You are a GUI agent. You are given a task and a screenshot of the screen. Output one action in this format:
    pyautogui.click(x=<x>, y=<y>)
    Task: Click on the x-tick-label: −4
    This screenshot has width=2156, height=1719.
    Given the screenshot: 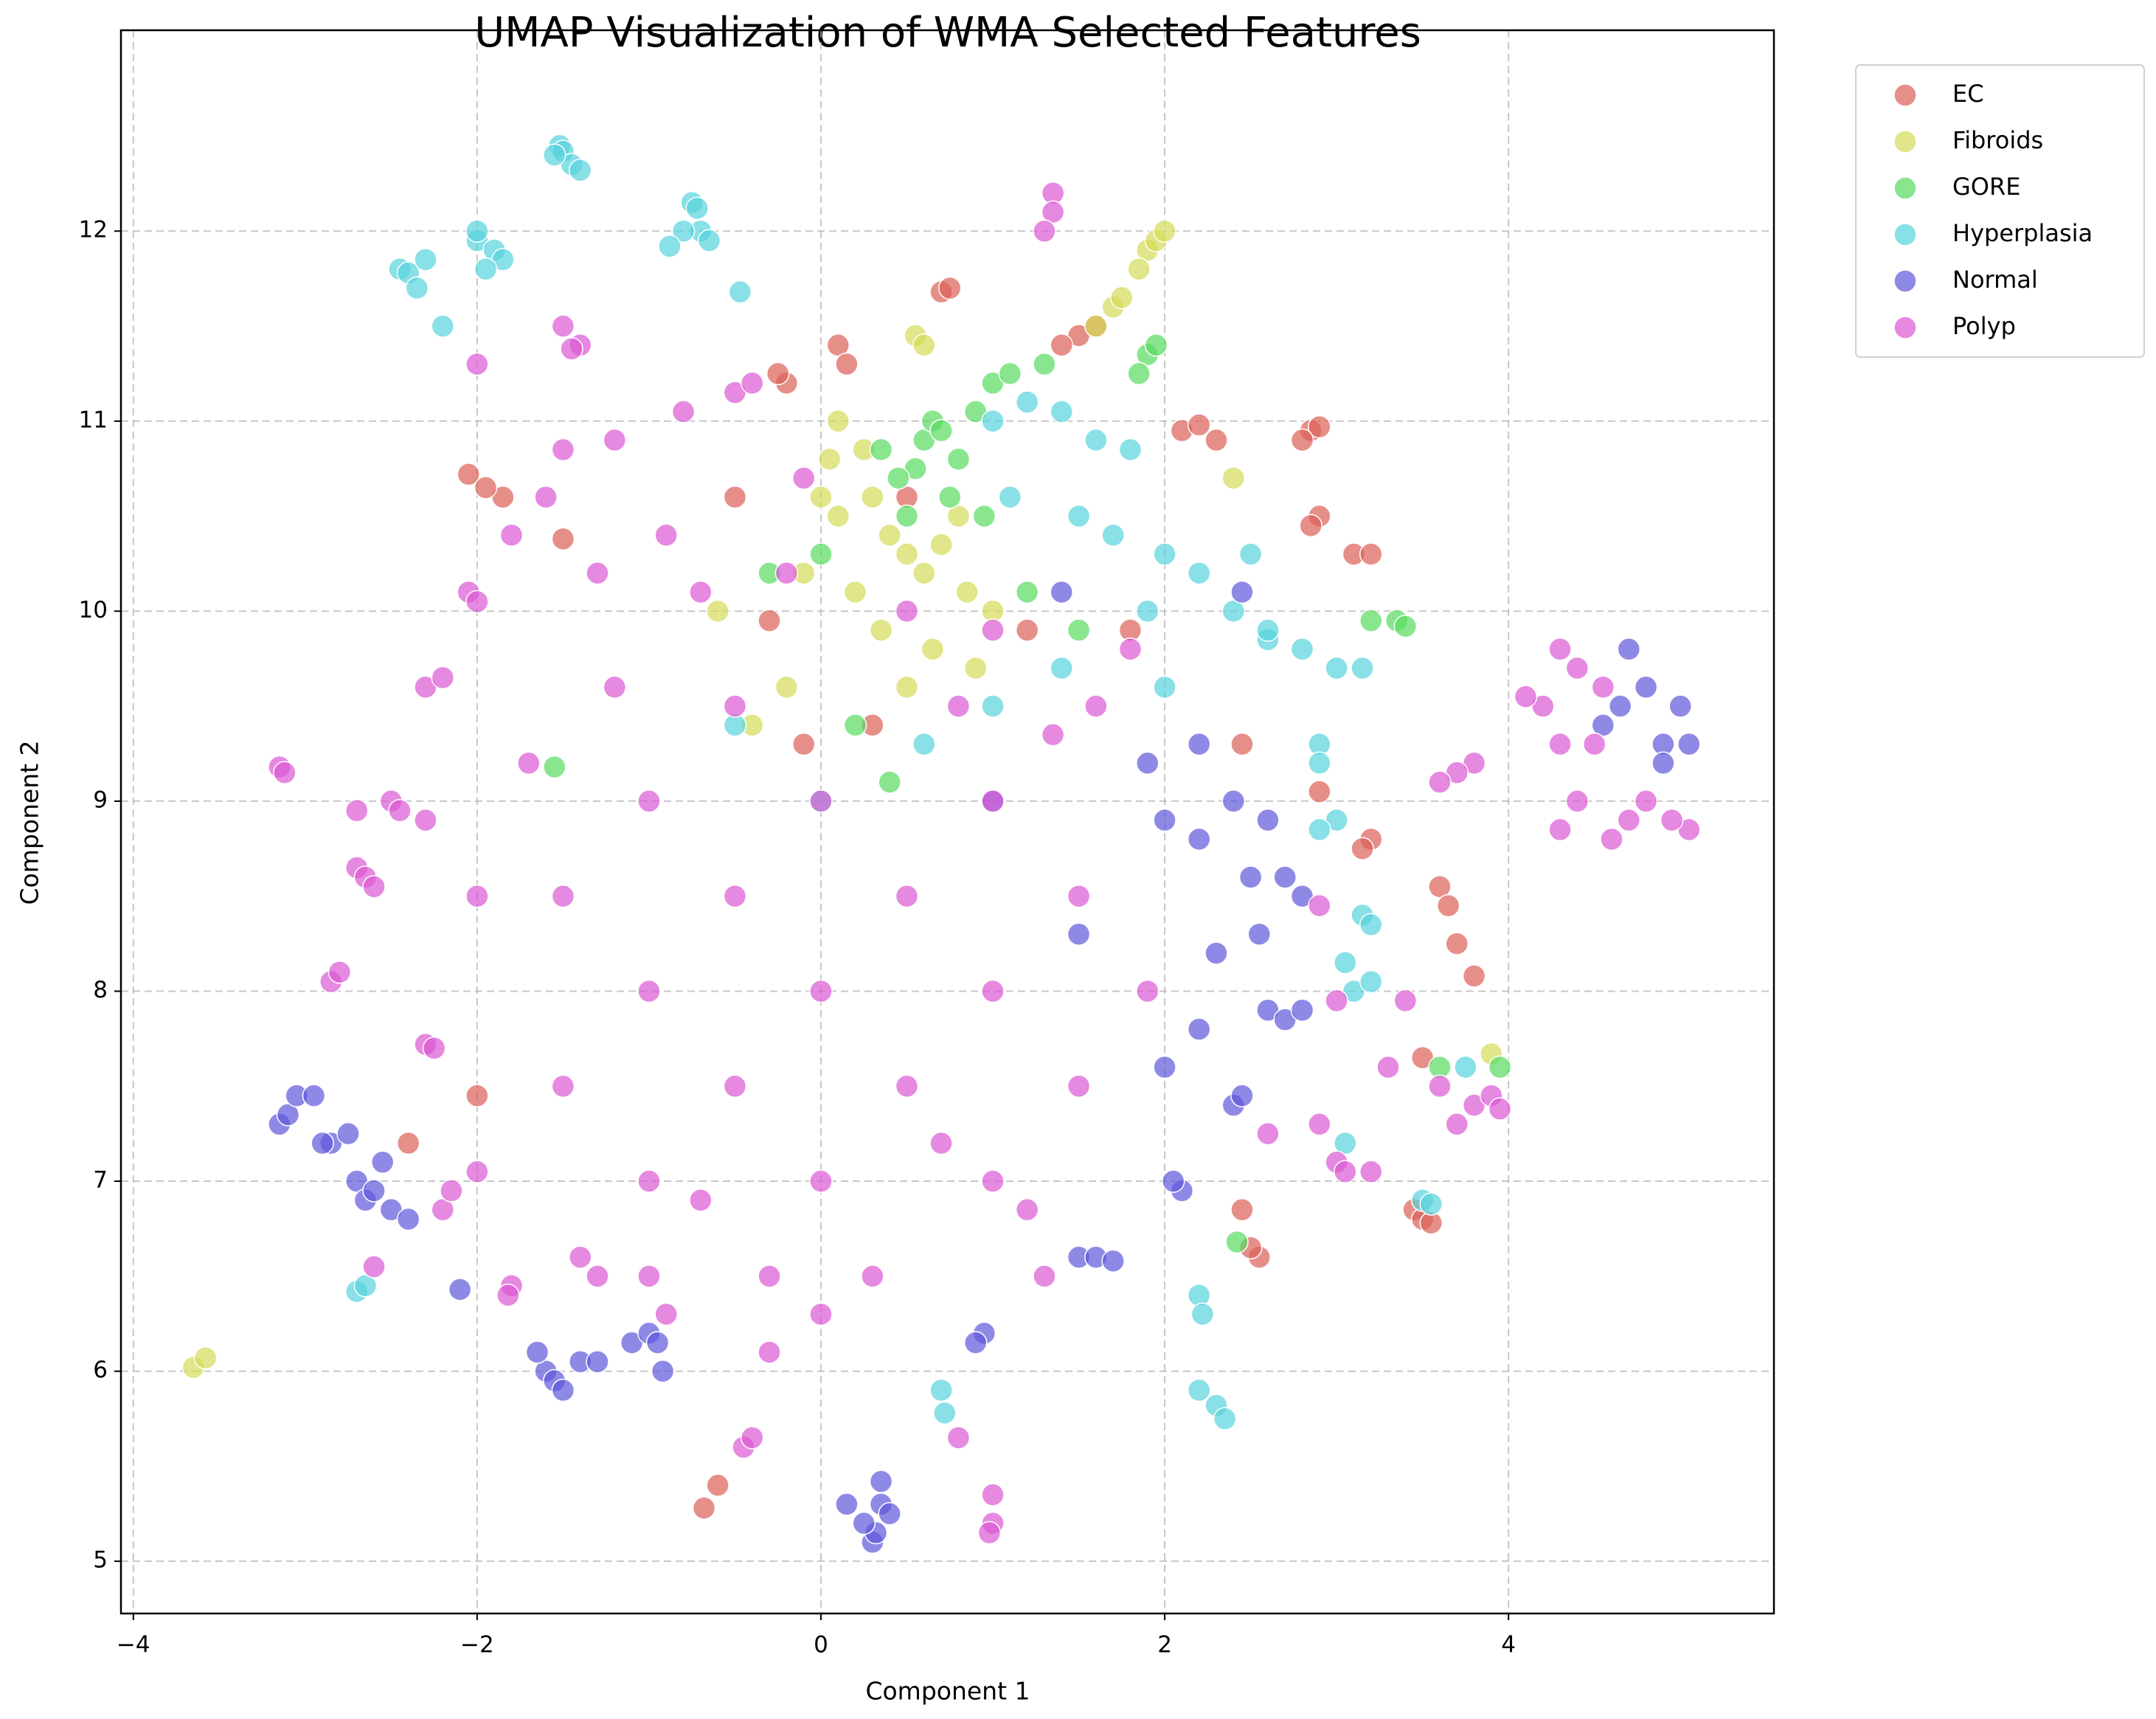 What is the action you would take?
    pyautogui.click(x=133, y=1645)
    